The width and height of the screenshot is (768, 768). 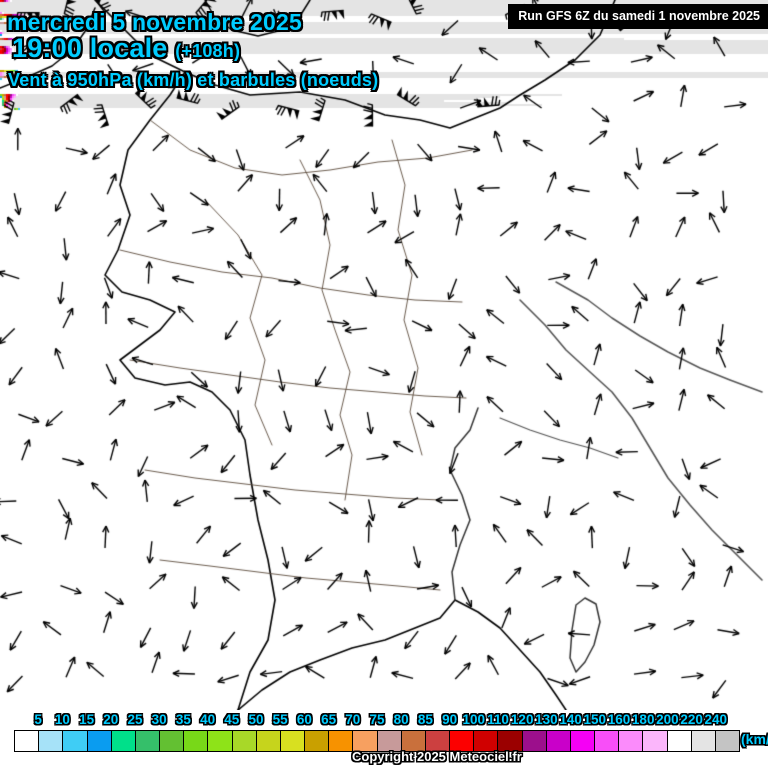 I want to click on legend-tick: 5, so click(x=38, y=719).